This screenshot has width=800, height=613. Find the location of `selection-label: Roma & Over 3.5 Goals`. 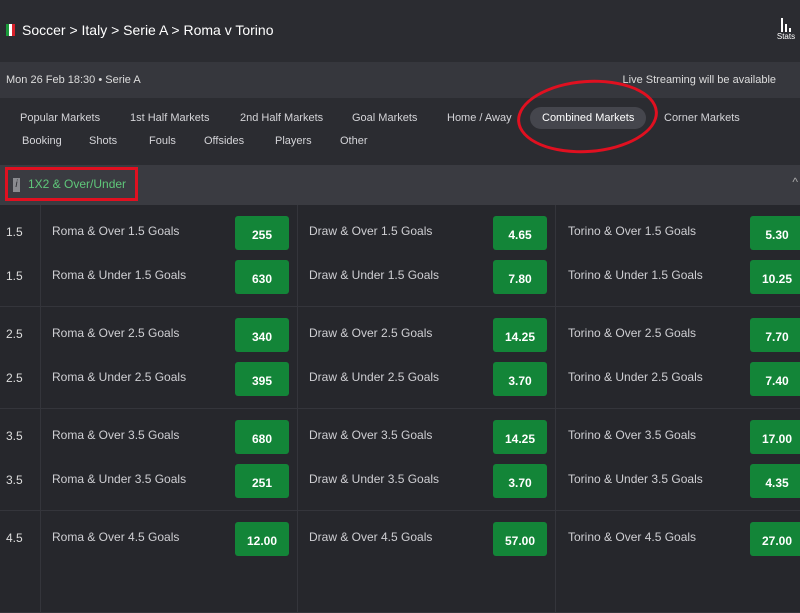

selection-label: Roma & Over 3.5 Goals is located at coordinates (116, 435).